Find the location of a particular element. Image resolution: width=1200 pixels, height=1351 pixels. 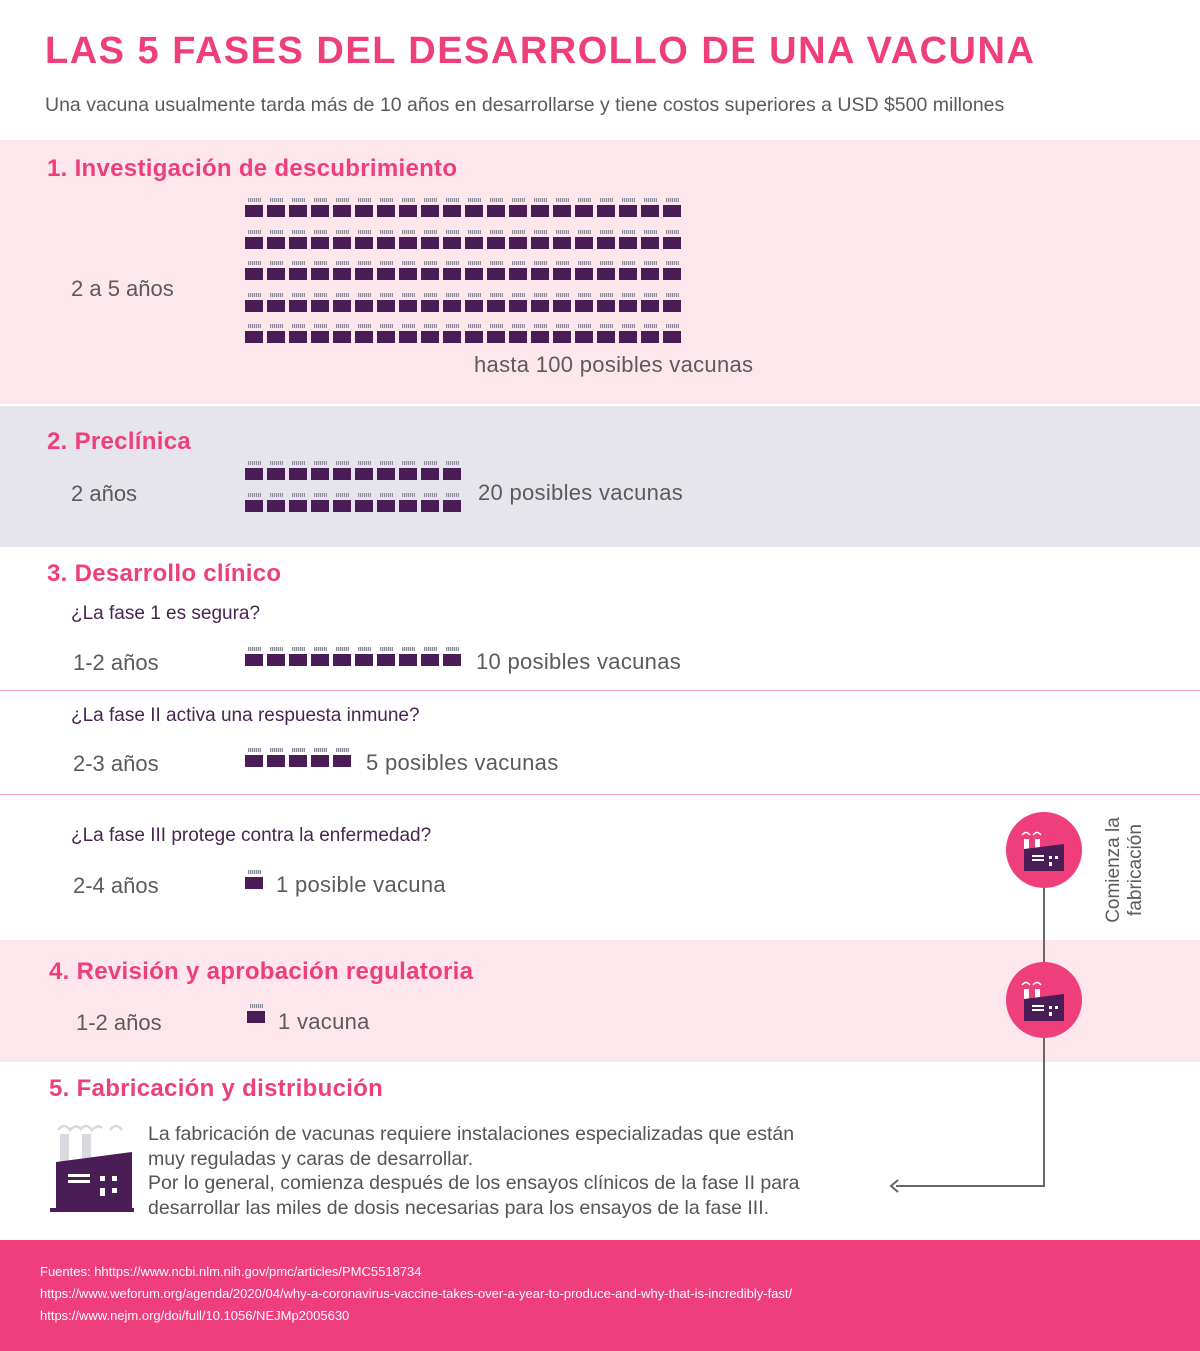

manufacturing-continue-badge is located at coordinates (1044, 1000).